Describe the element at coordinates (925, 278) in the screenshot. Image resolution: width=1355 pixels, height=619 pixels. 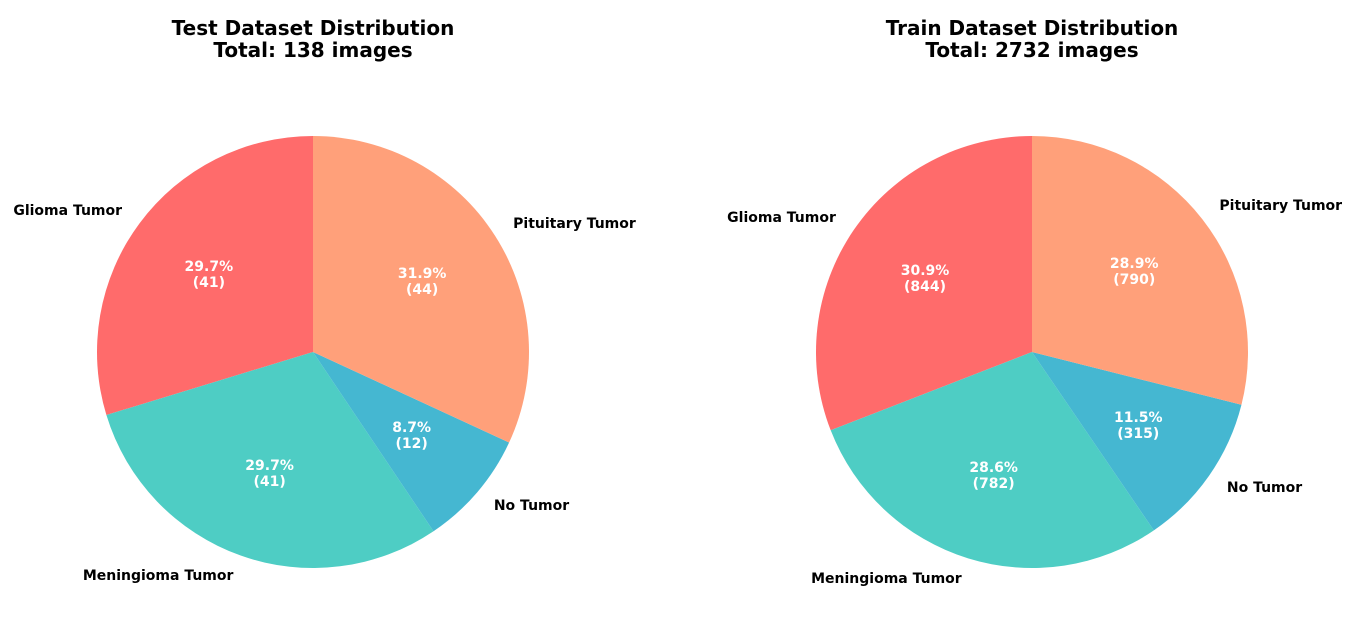
I see `value-label: 30.9% (844)` at that location.